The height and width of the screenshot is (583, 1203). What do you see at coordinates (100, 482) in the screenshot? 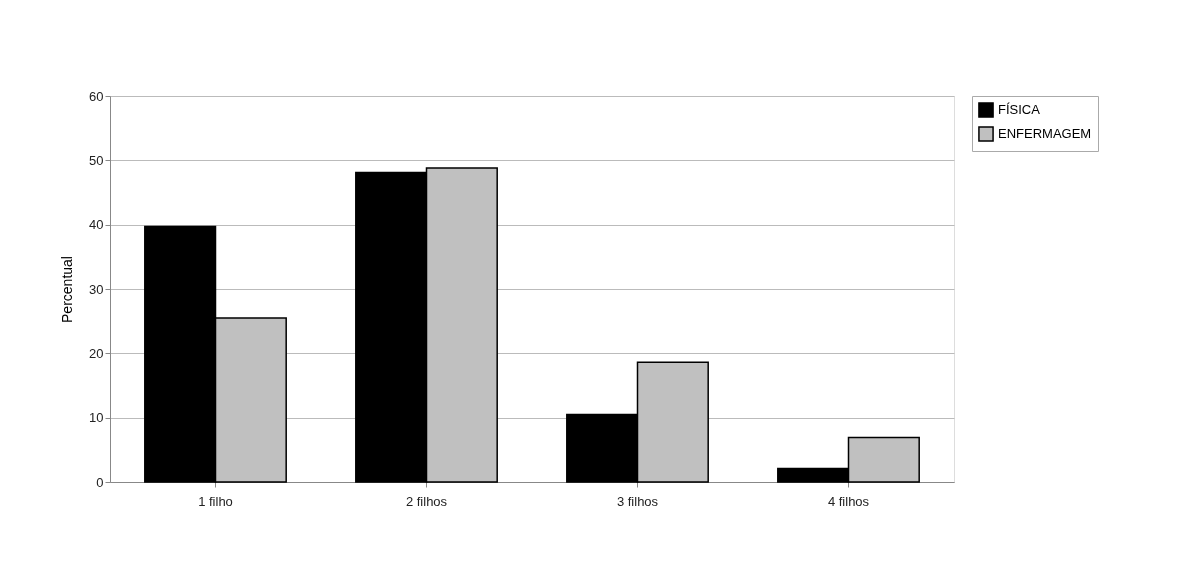
I see `y-tick-label: 0` at bounding box center [100, 482].